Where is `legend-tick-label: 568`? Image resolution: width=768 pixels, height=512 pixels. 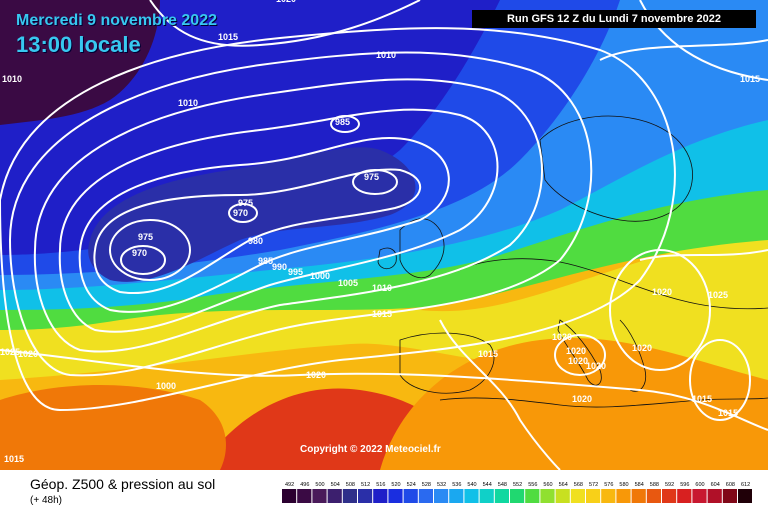
legend-tick-label: 568 is located at coordinates (578, 485).